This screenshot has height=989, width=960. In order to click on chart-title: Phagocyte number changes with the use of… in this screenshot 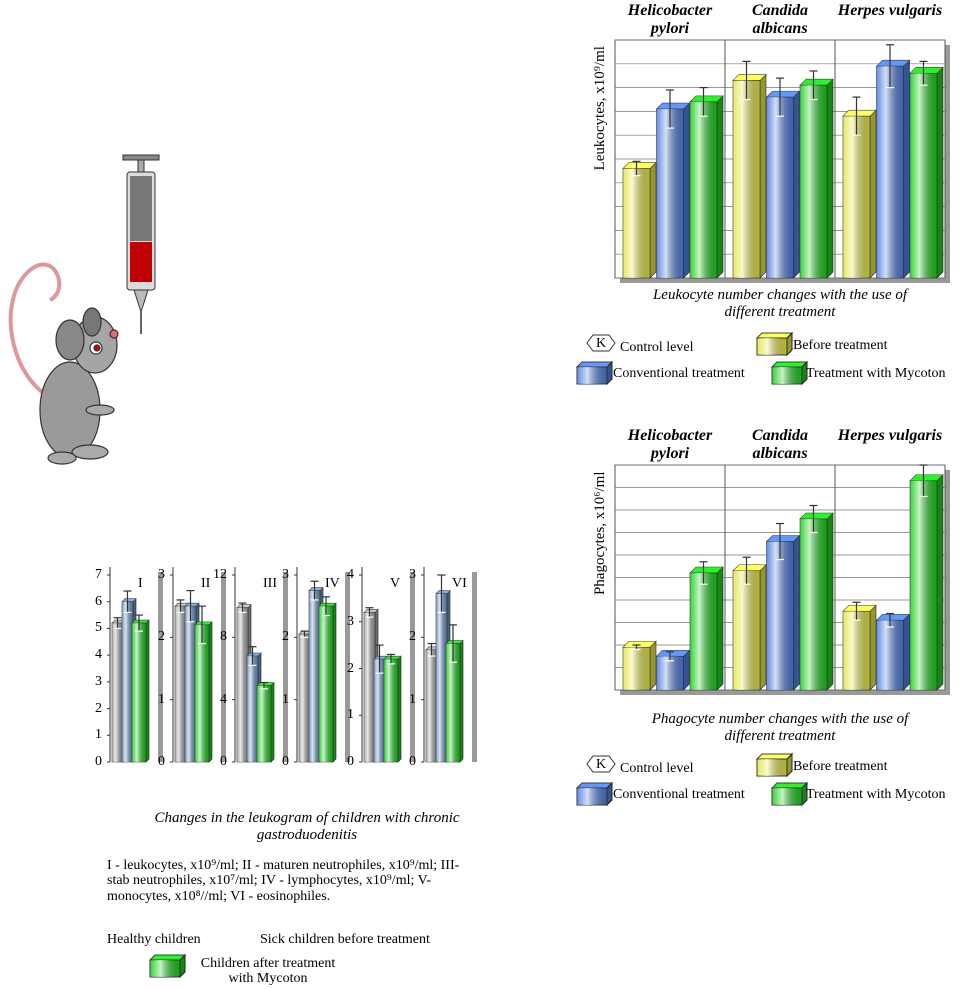, I will do `click(780, 727)`.